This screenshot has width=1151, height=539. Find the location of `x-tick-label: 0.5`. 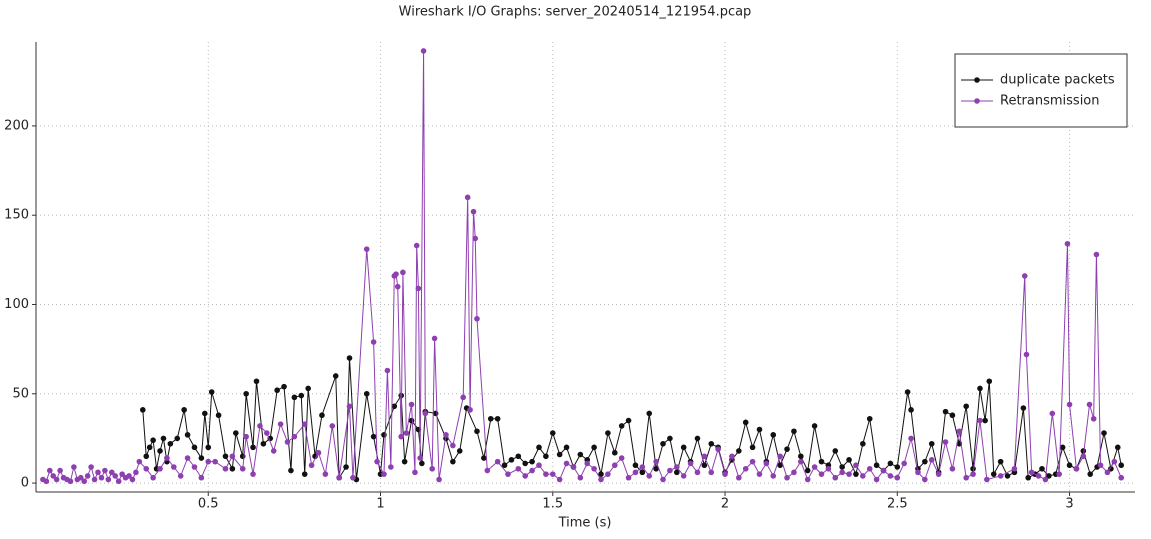

x-tick-label: 0.5 is located at coordinates (208, 504).